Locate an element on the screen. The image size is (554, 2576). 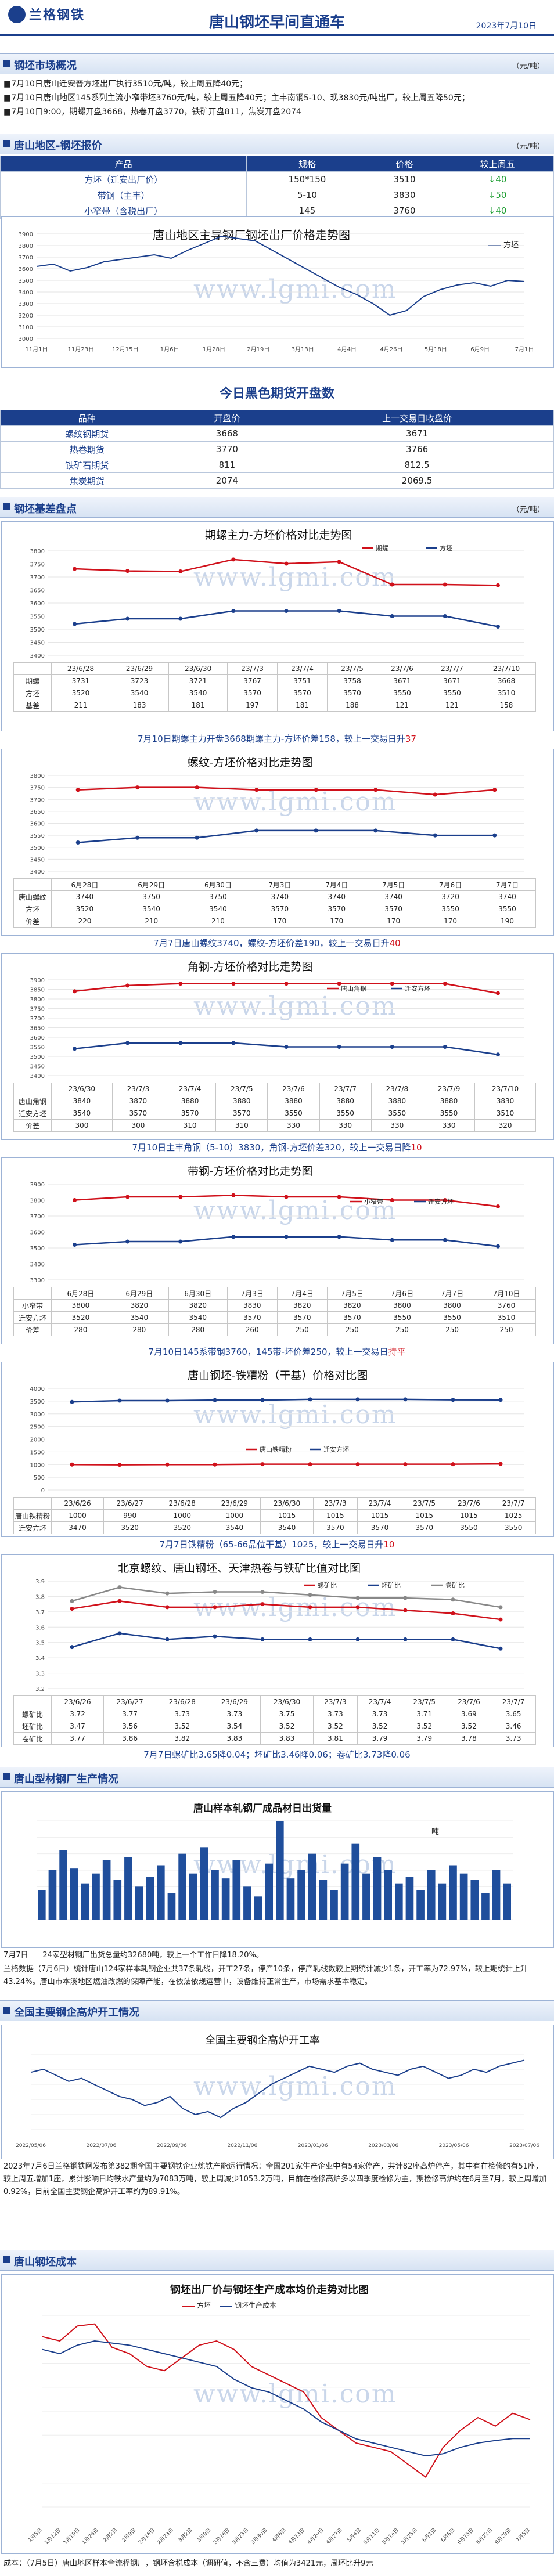
legend-label: 螺矿比 is located at coordinates (327, 1585).